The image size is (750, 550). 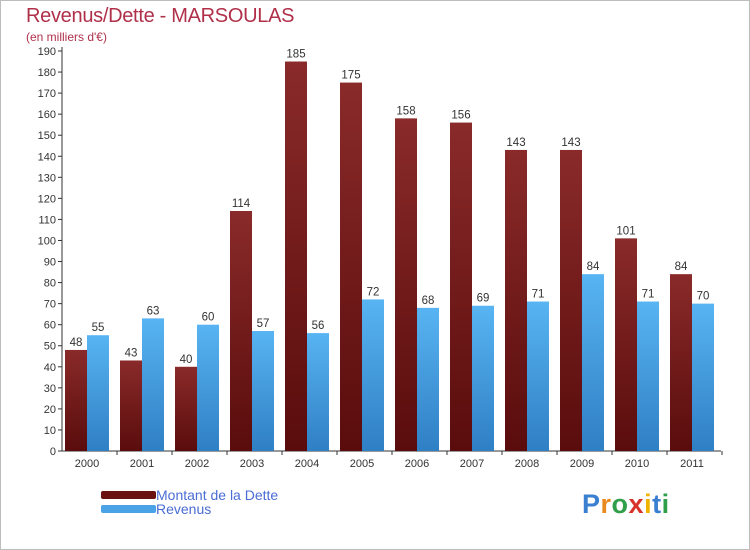 What do you see at coordinates (197, 464) in the screenshot?
I see `x-tick-label: 2002` at bounding box center [197, 464].